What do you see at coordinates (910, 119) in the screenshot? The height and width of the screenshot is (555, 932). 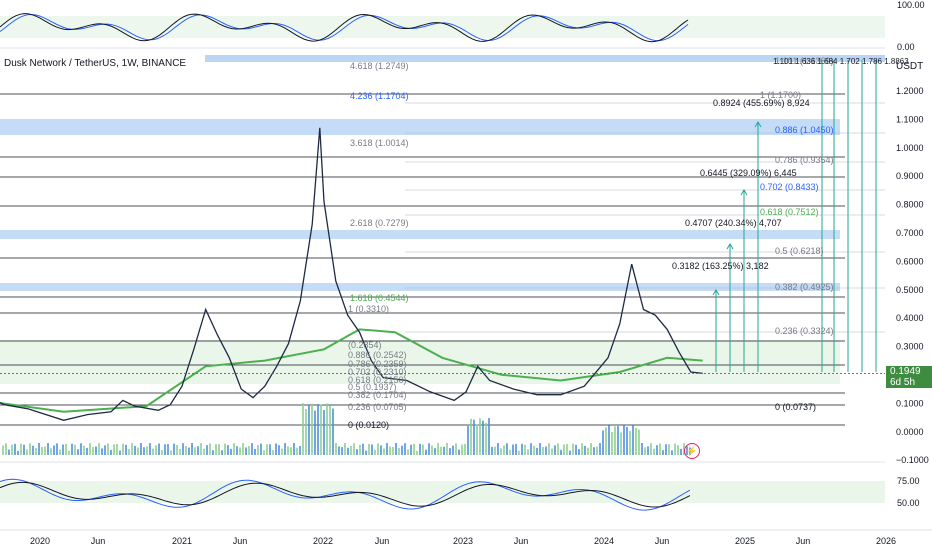 I see `price-axis-tick: 1.1000` at bounding box center [910, 119].